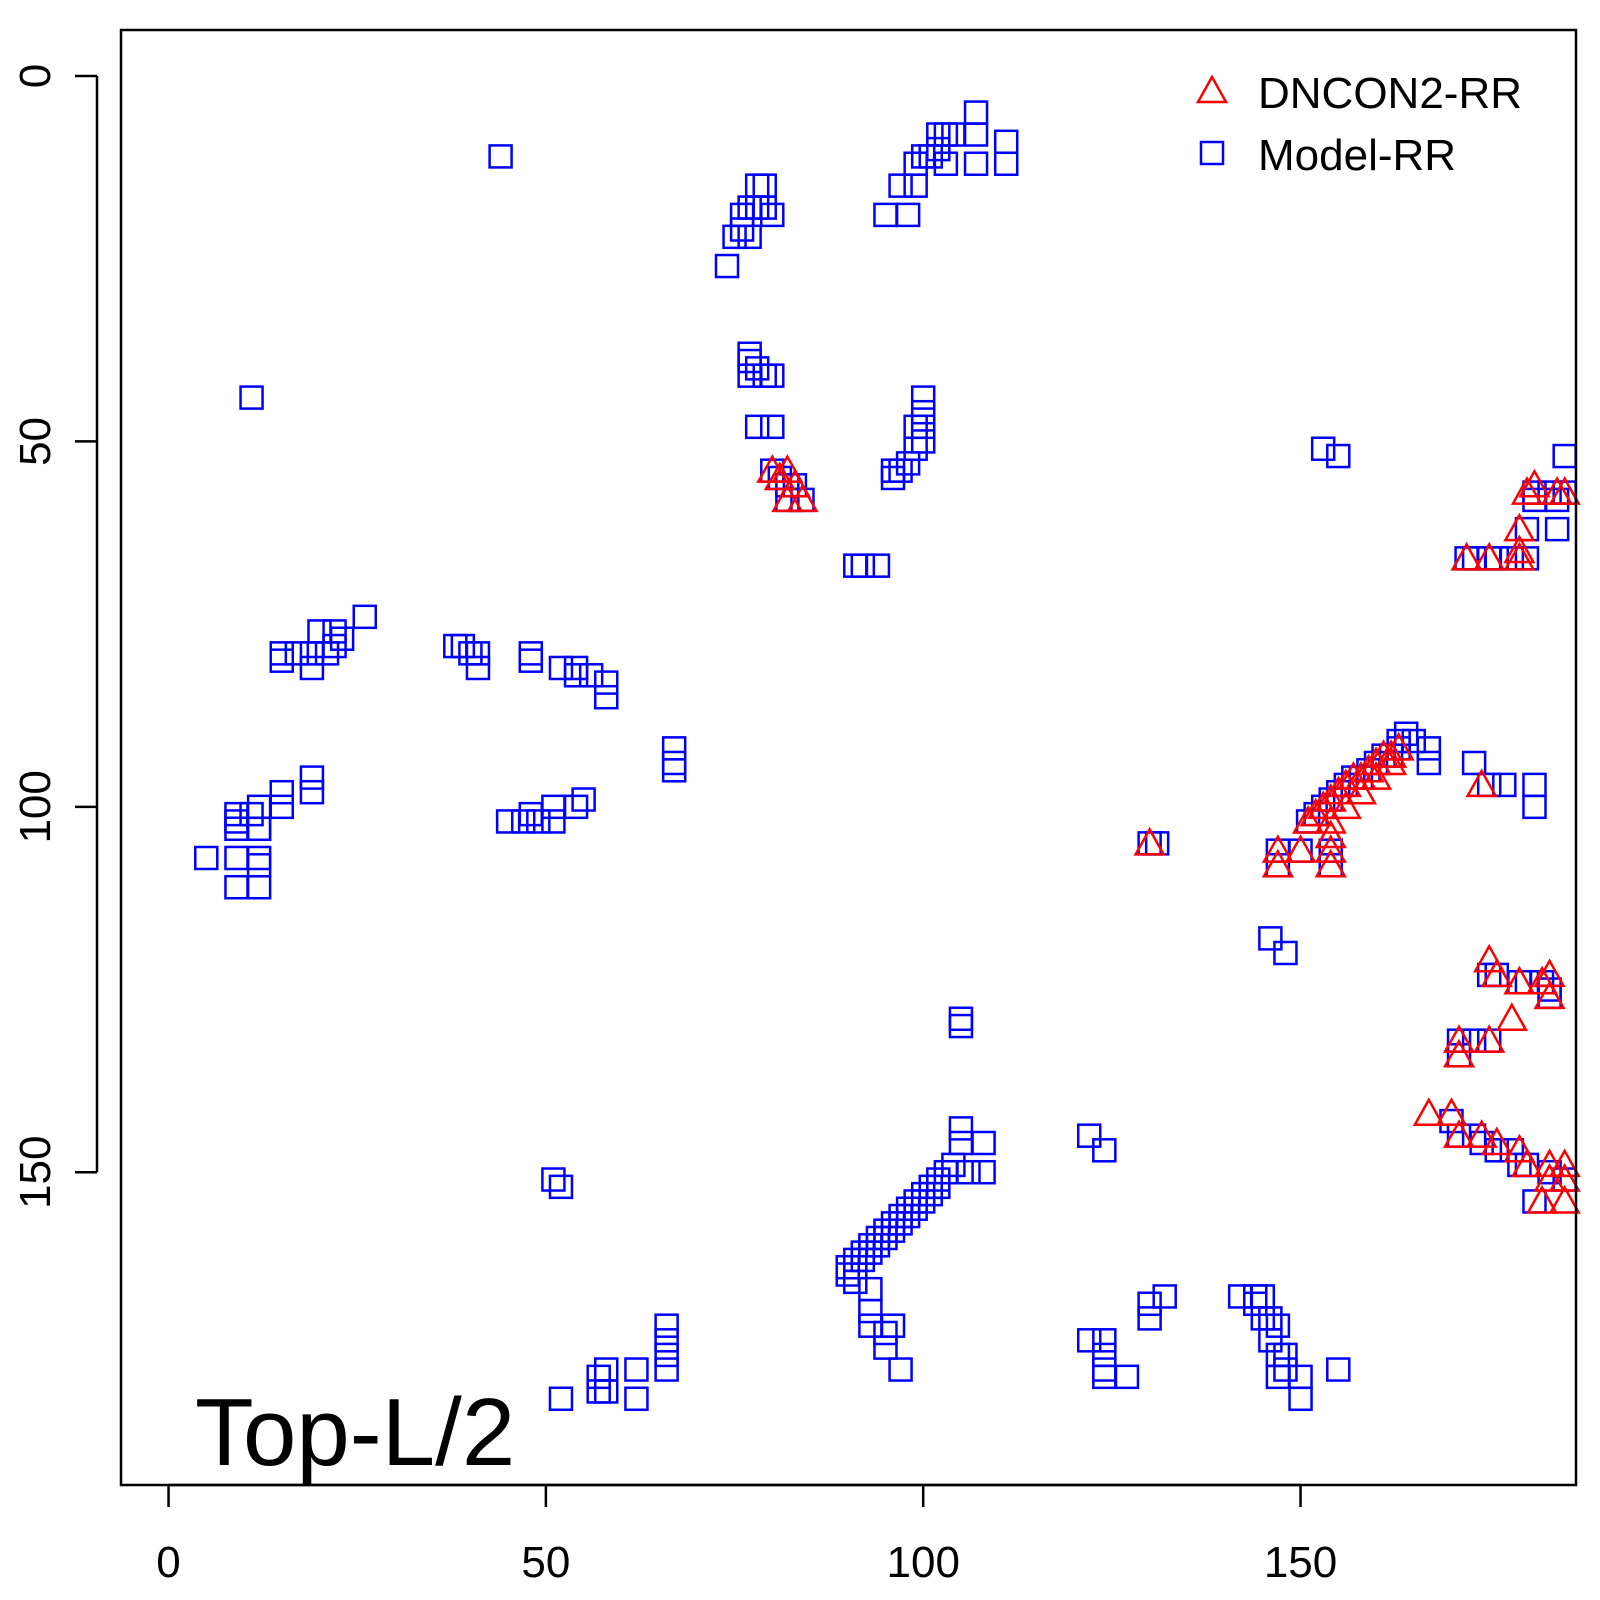 This screenshot has height=1600, width=1600. What do you see at coordinates (35, 806) in the screenshot?
I see `y-tick-label: 100` at bounding box center [35, 806].